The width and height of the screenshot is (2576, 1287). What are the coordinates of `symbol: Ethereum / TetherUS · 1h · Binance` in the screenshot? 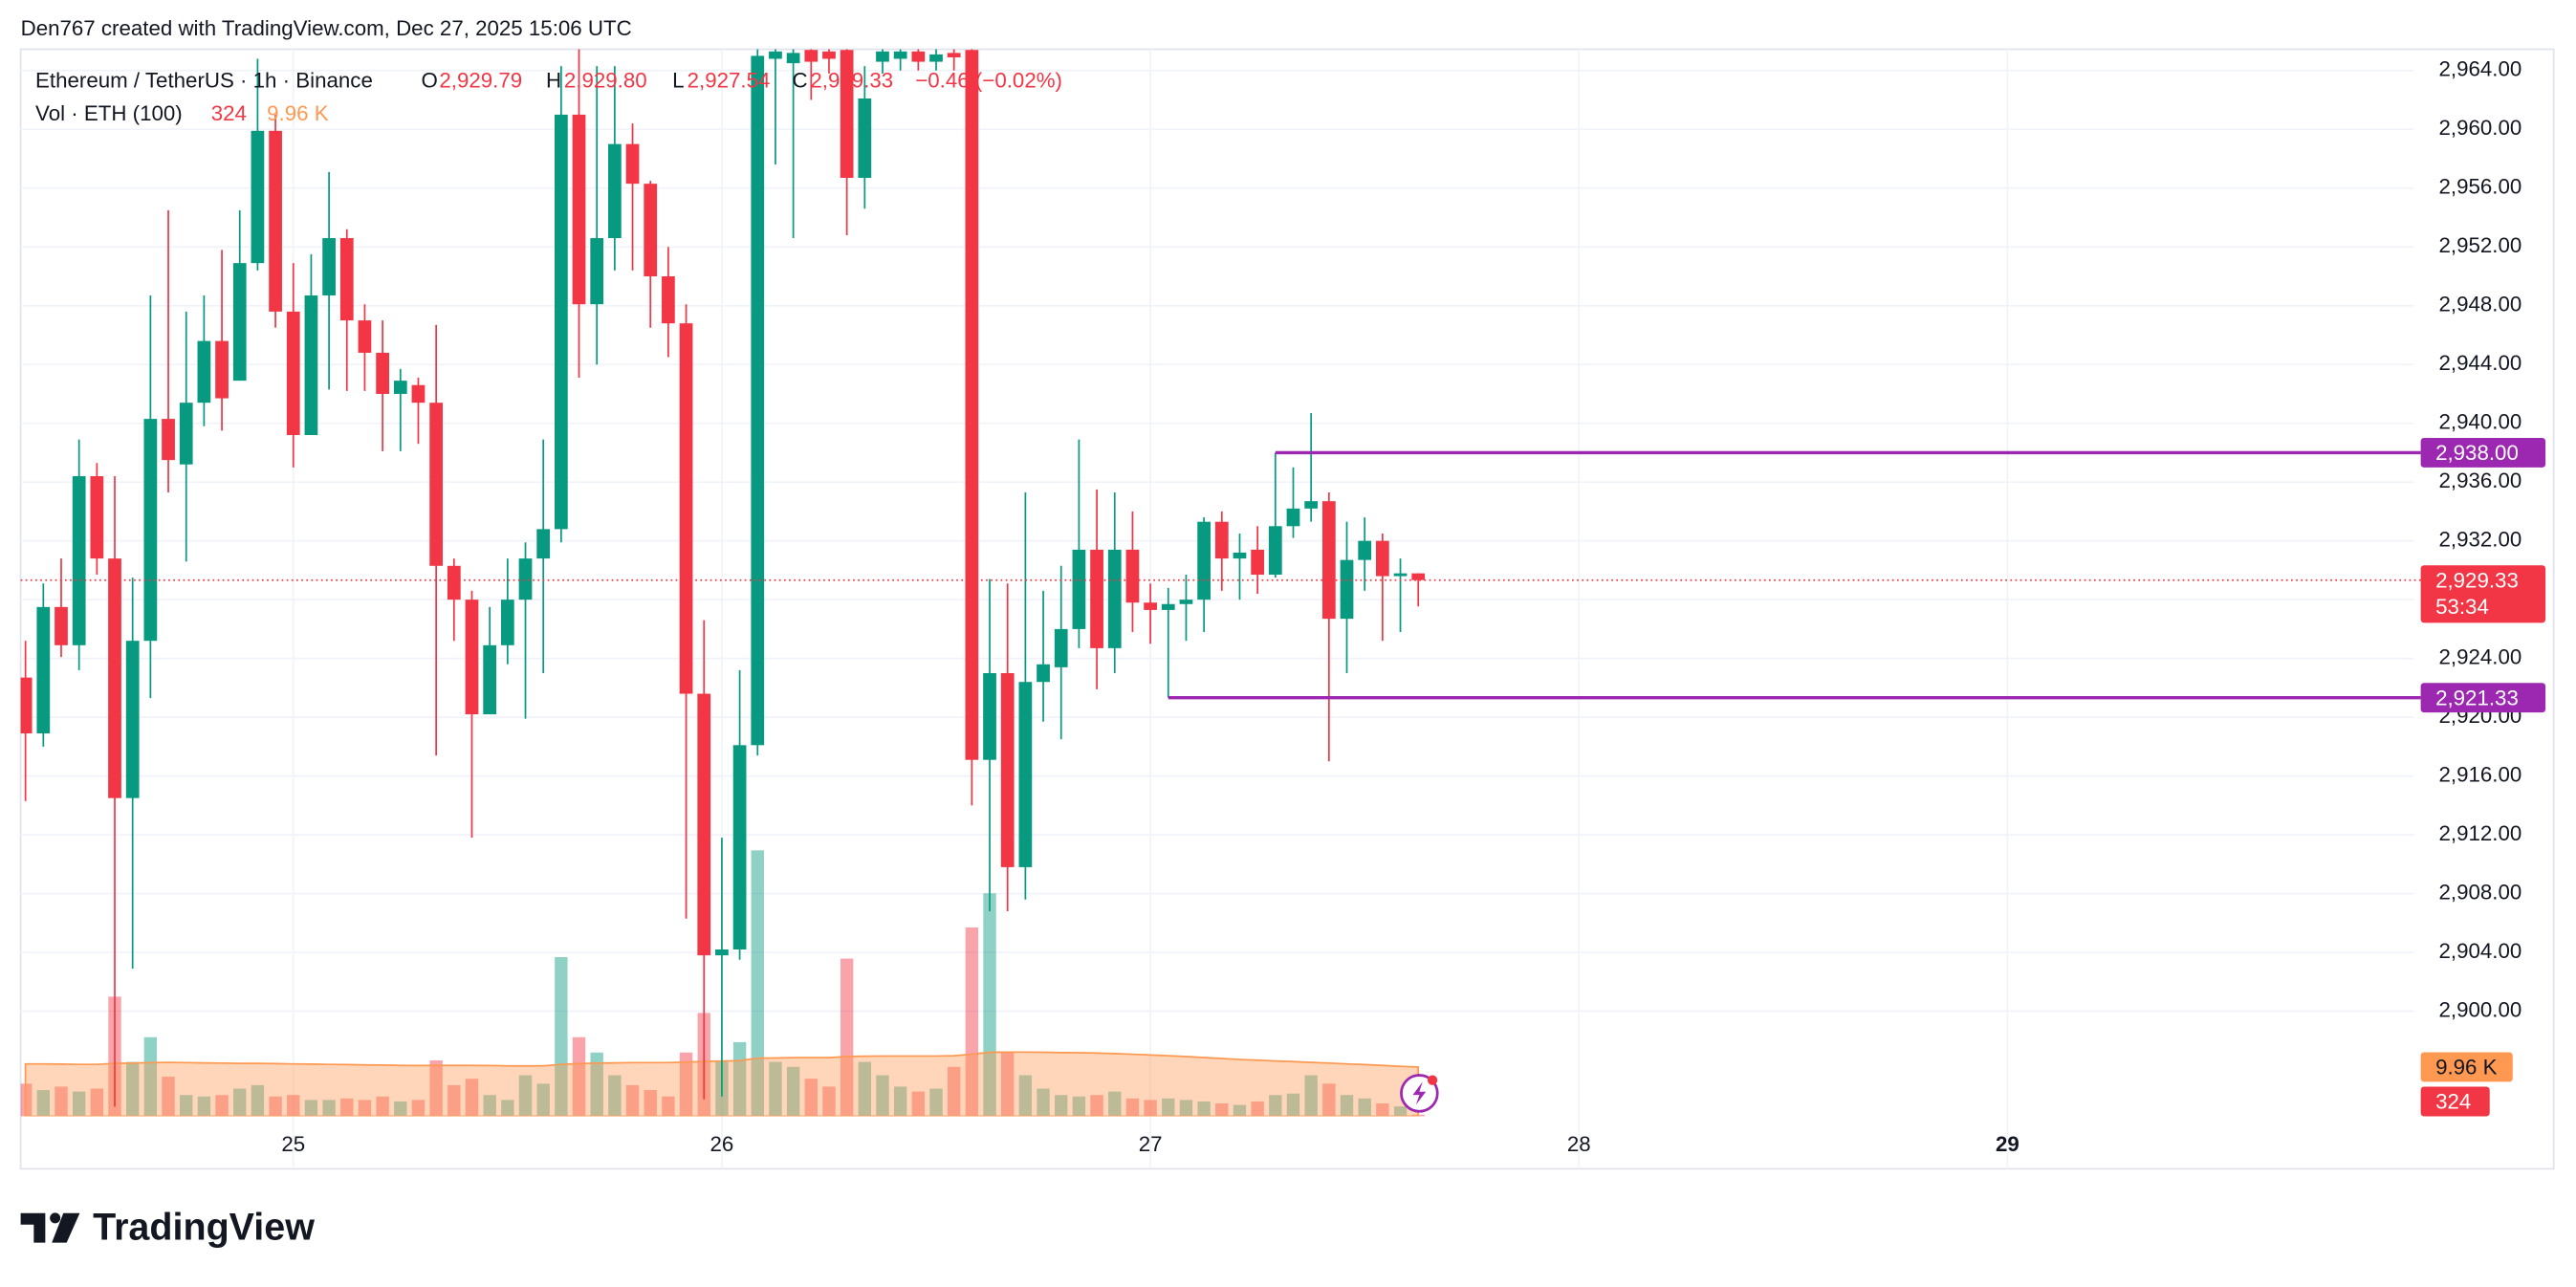 It's located at (204, 81).